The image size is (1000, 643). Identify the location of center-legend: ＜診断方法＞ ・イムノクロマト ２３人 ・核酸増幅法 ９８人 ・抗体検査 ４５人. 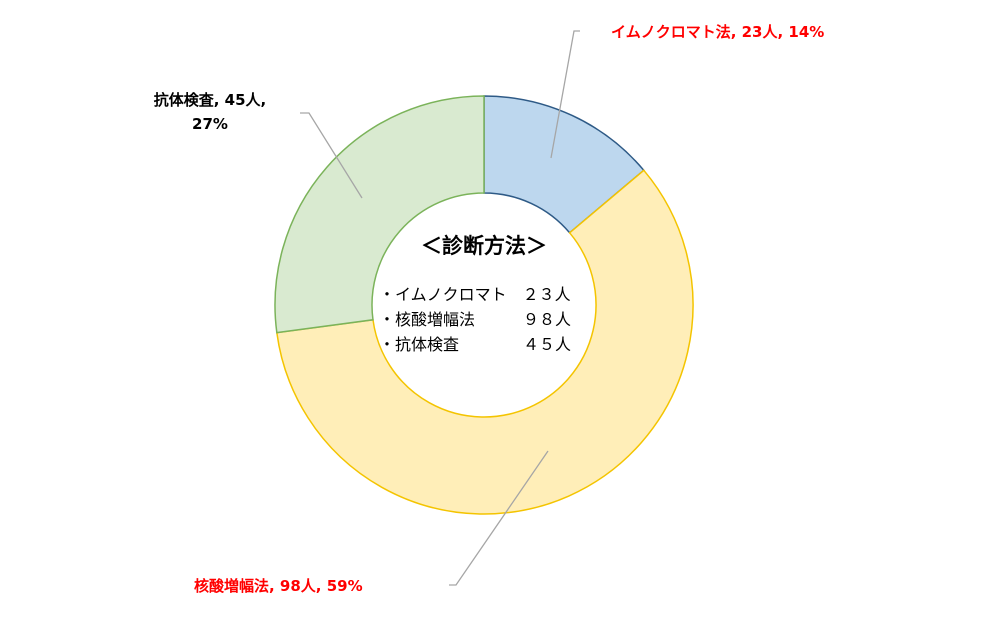
(475, 294).